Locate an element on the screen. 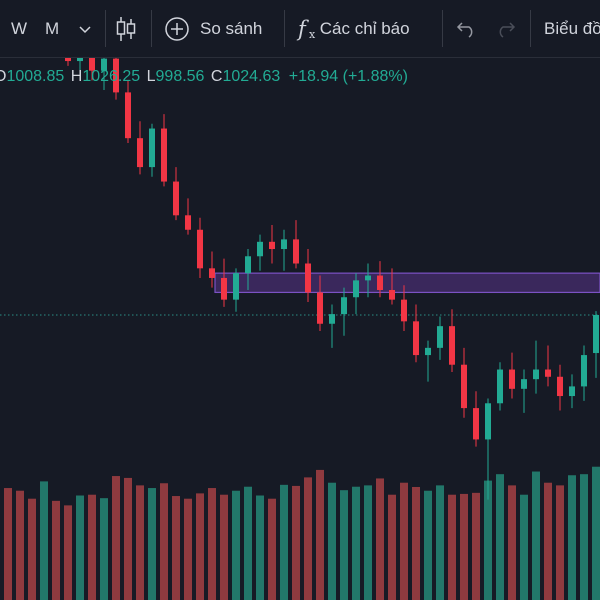 The image size is (600, 600). ohlc-change-percent: (+1.88%) is located at coordinates (375, 76).